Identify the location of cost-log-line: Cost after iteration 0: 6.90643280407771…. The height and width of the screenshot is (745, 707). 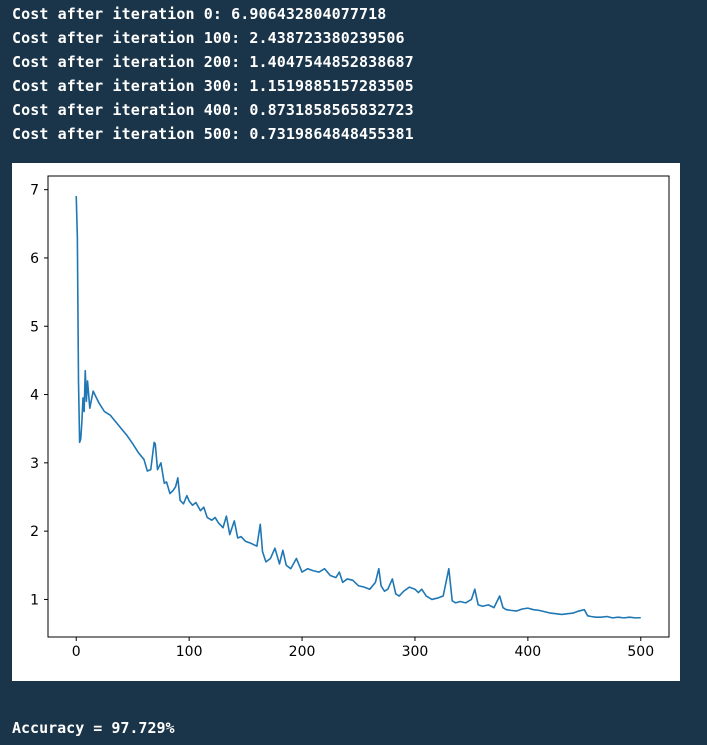
(199, 14).